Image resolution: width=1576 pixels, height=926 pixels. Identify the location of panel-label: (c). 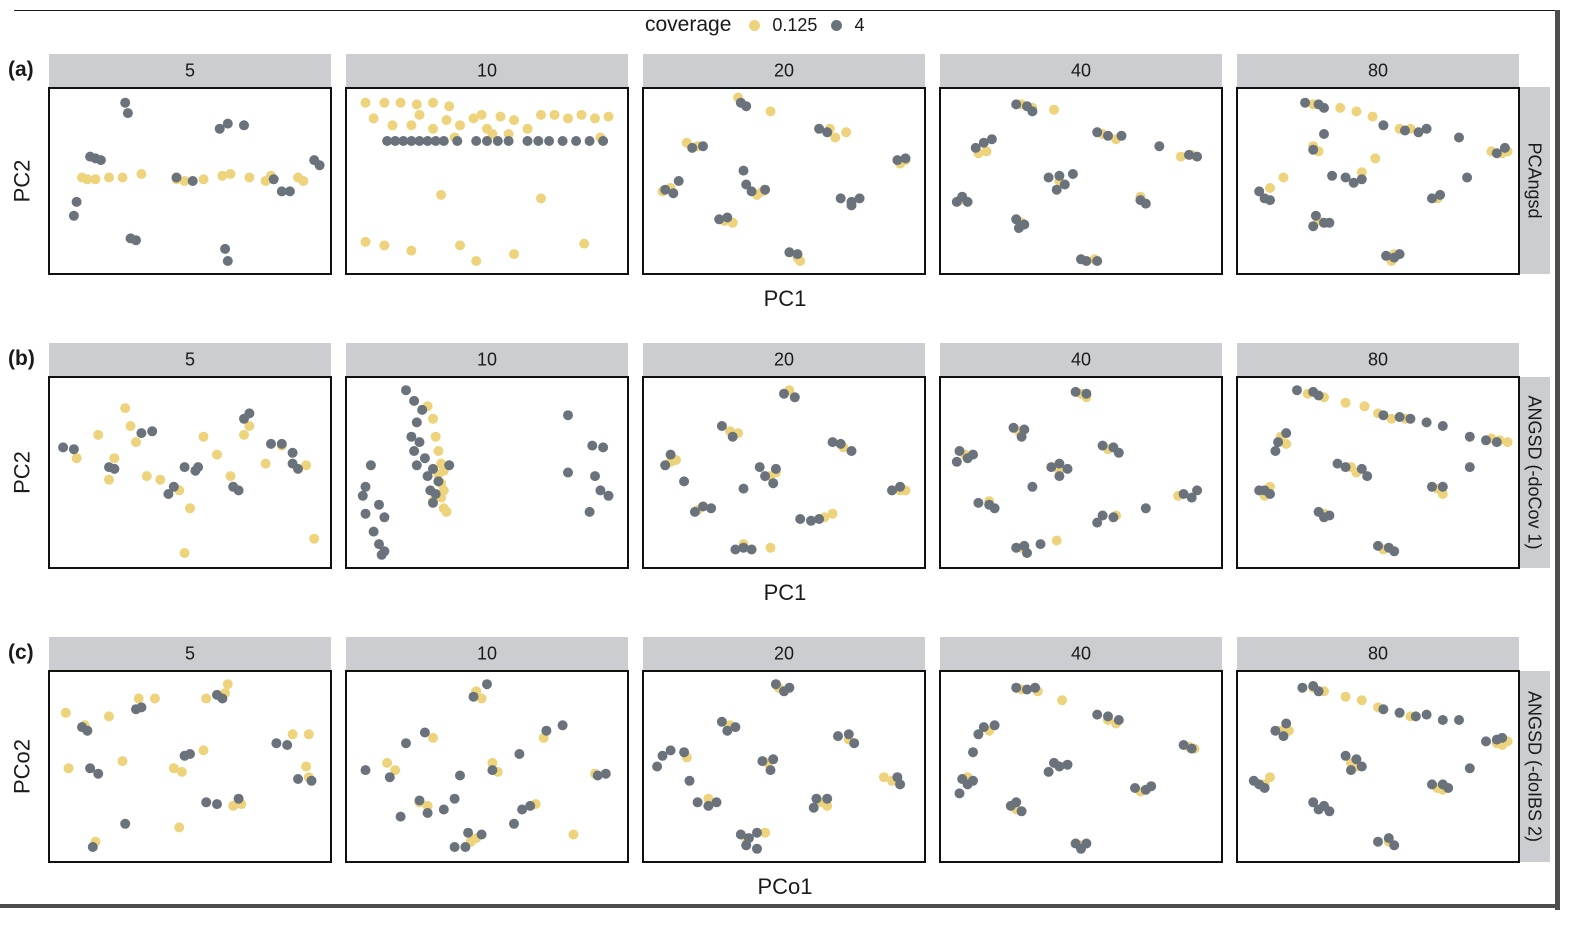
(21, 652).